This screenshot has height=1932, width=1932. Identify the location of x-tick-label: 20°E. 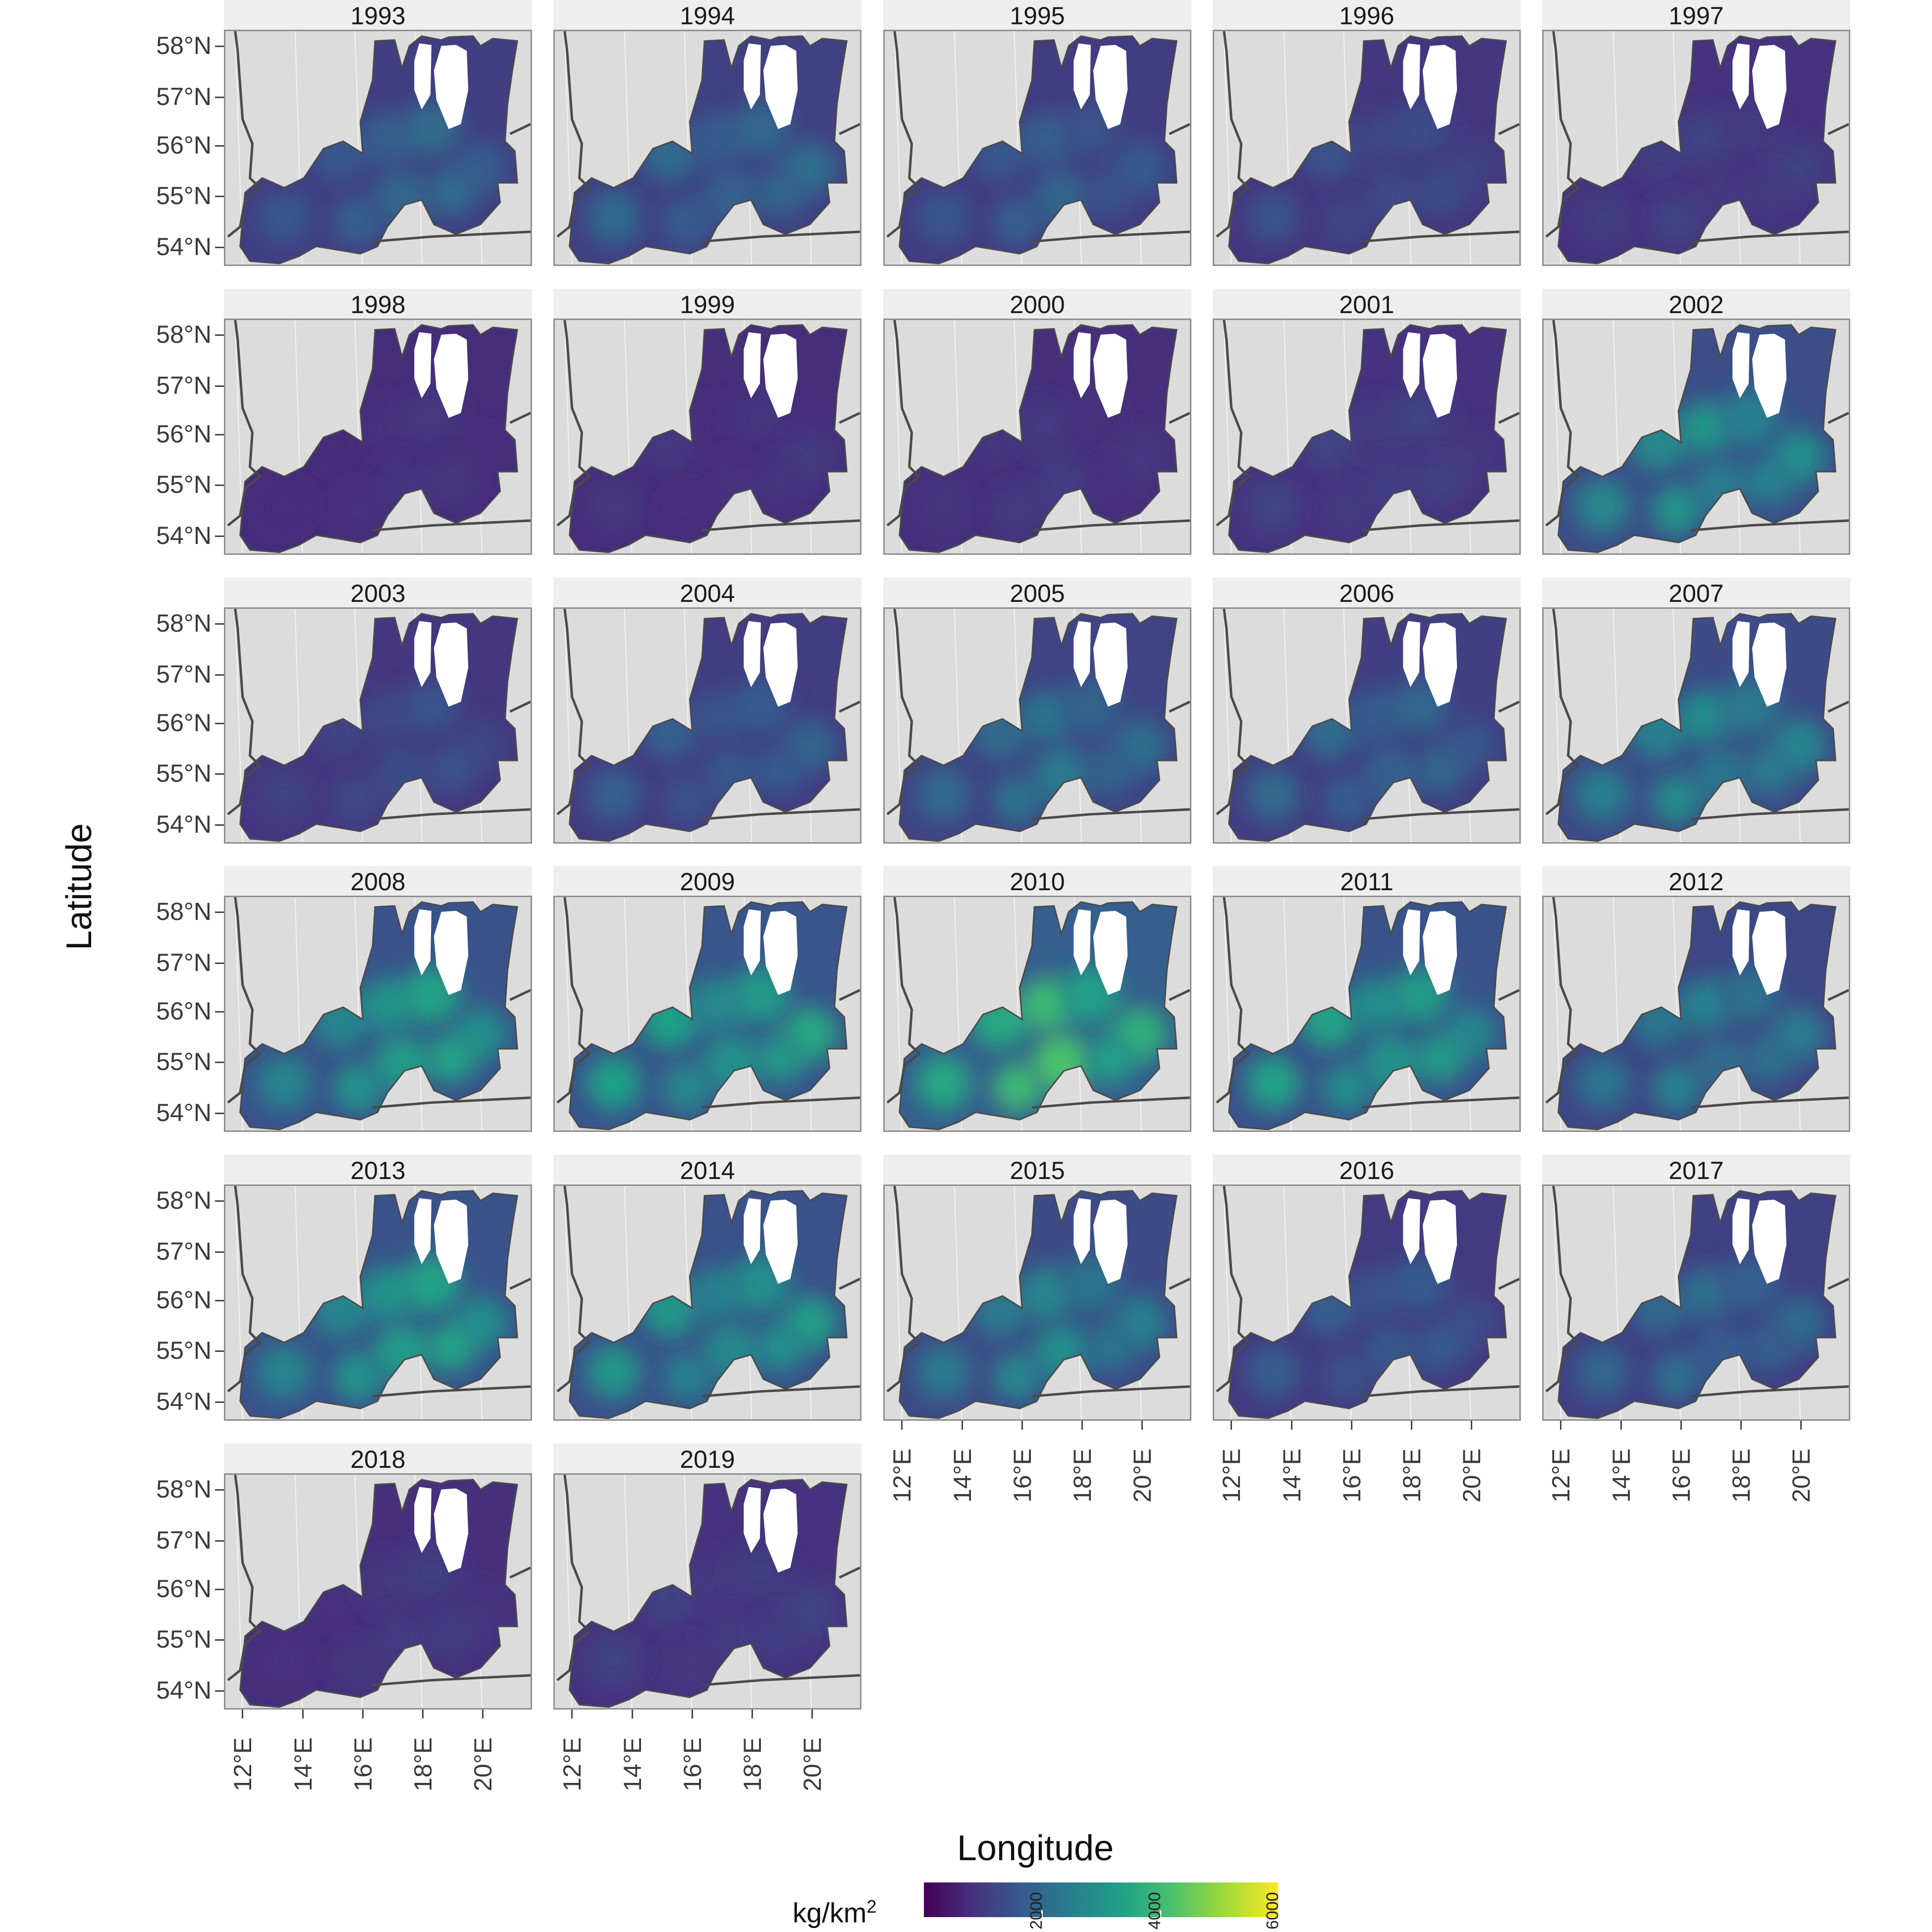
(1142, 1476).